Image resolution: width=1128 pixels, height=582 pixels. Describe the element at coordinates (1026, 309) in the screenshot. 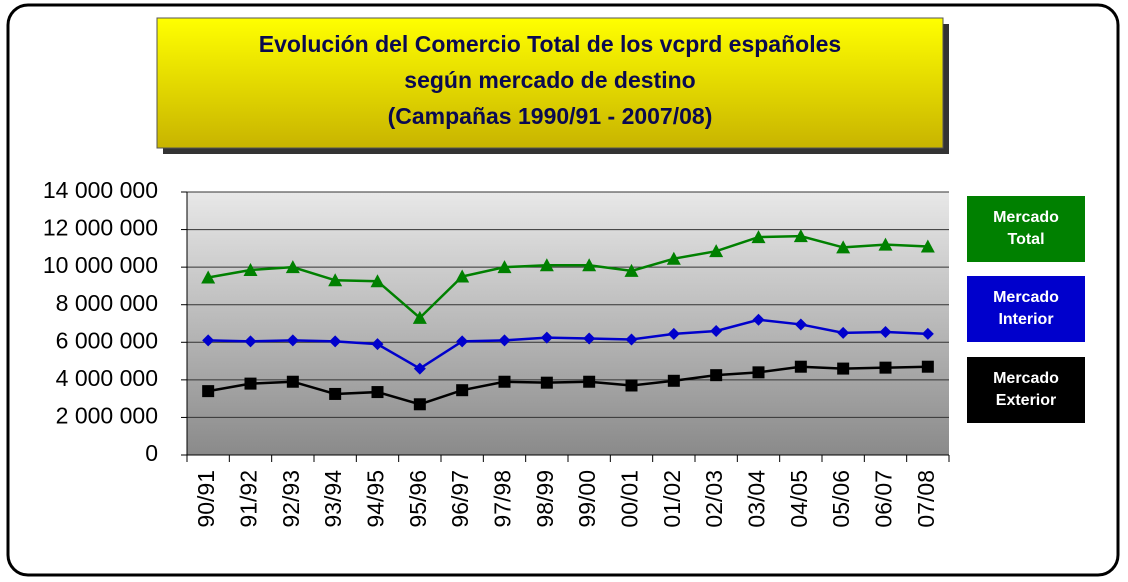

I see `legend-entry: Mercado Interior` at that location.